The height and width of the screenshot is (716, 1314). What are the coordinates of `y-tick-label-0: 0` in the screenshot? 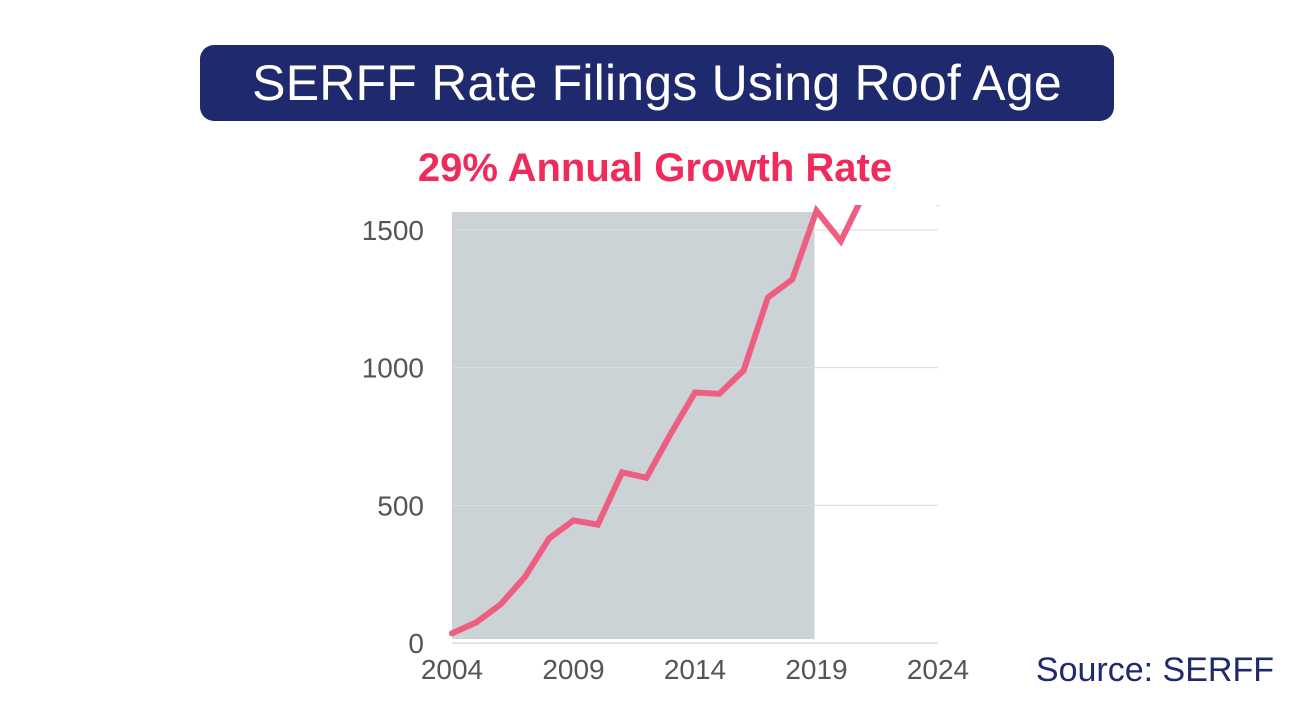 It's located at (416, 643).